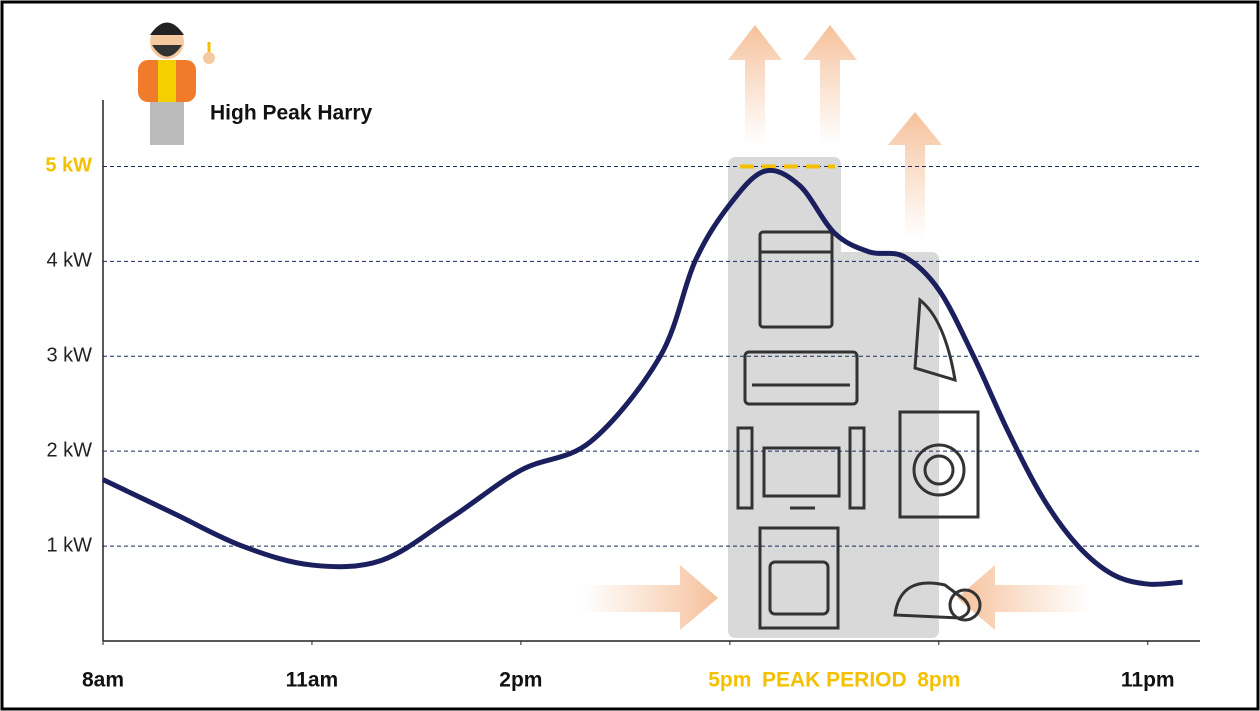 This screenshot has height=711, width=1260. Describe the element at coordinates (1148, 680) in the screenshot. I see `x-tick-label: 11pm` at that location.